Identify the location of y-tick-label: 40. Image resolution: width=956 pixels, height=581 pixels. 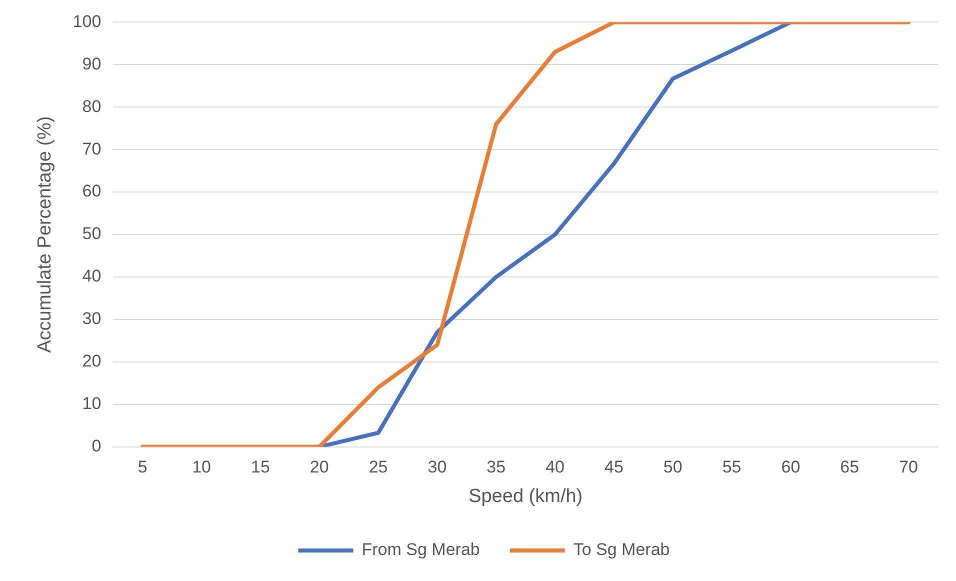
(92, 276).